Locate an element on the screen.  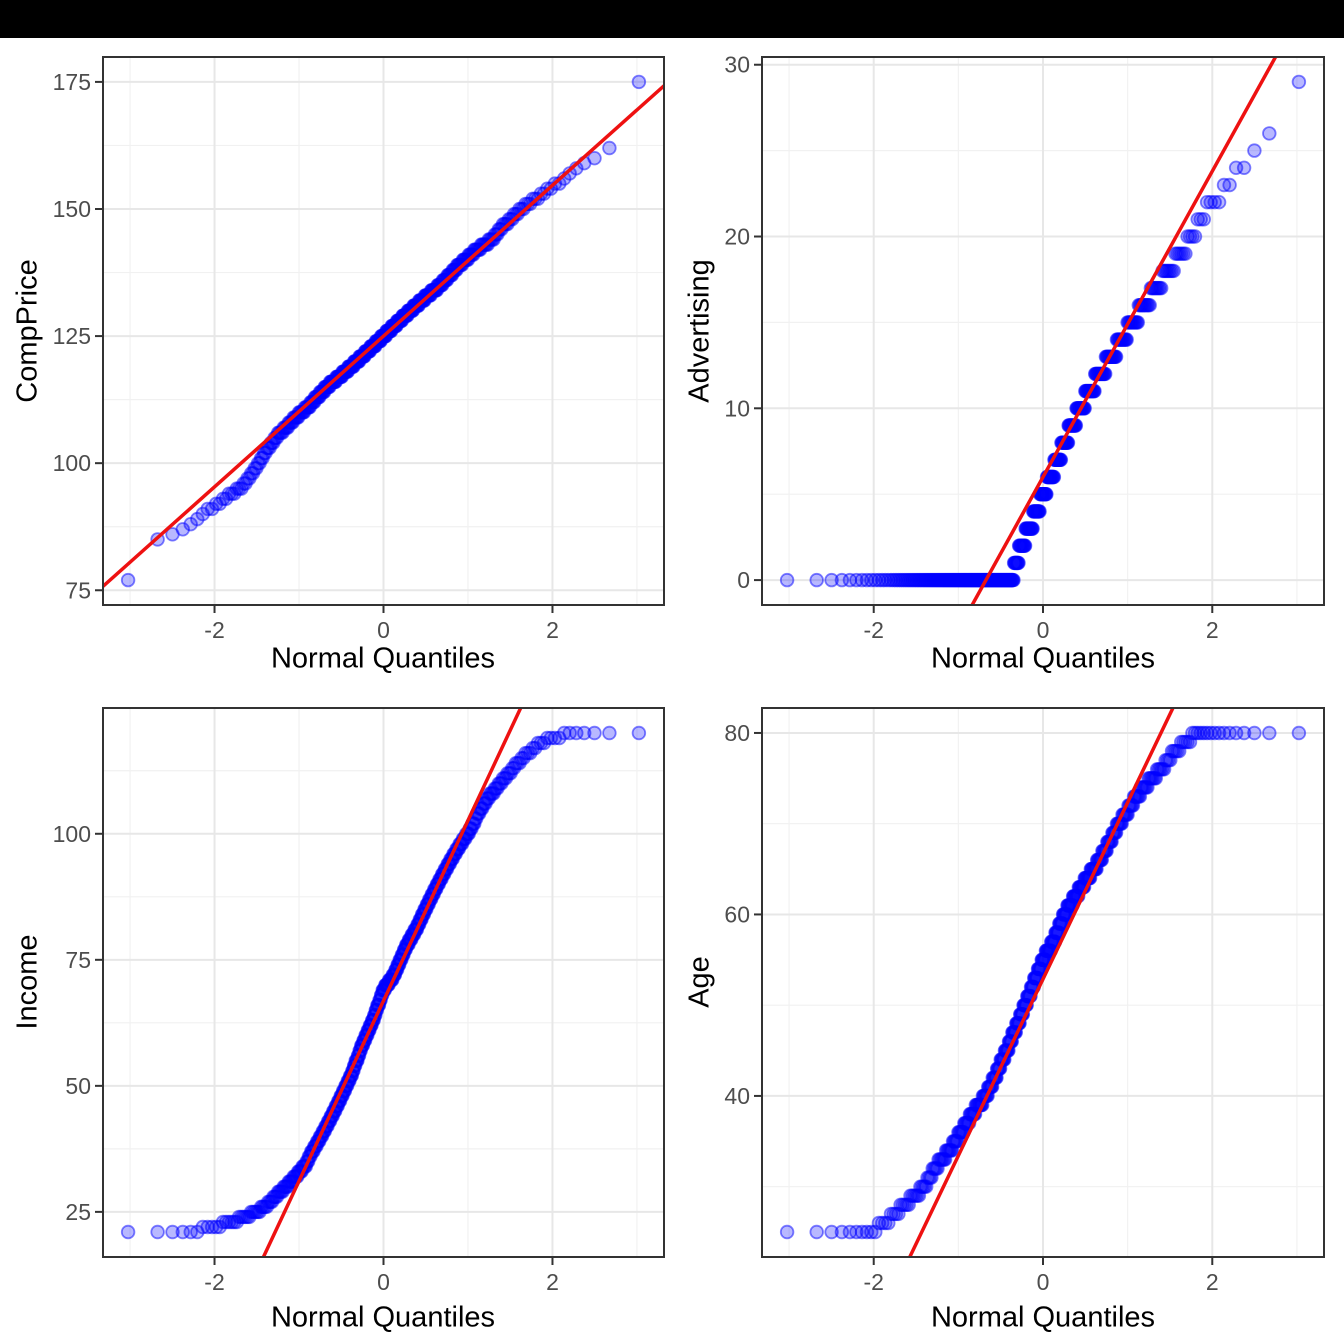
svg-text: 175 is located at coordinates (72, 82).